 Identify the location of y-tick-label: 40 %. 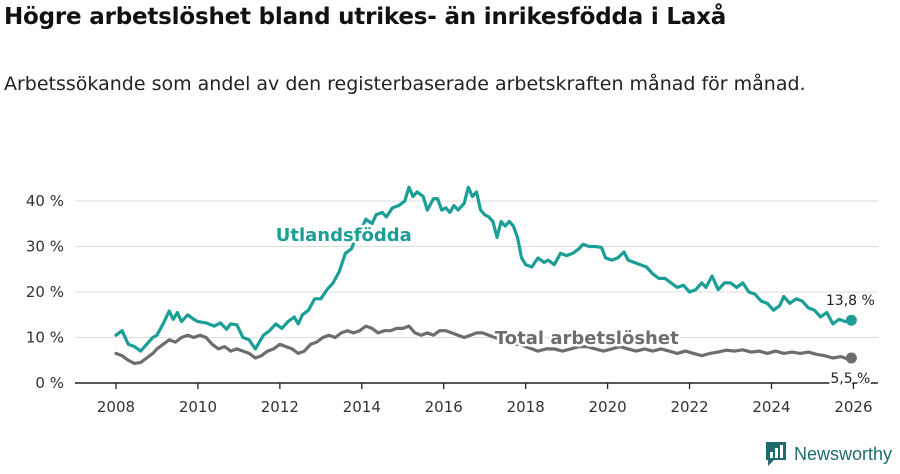
(45, 201).